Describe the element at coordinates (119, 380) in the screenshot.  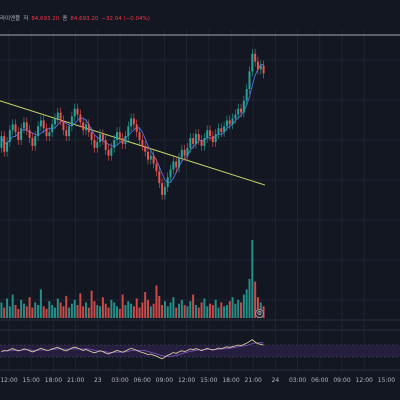
I see `time-axis-label: 03:00` at that location.